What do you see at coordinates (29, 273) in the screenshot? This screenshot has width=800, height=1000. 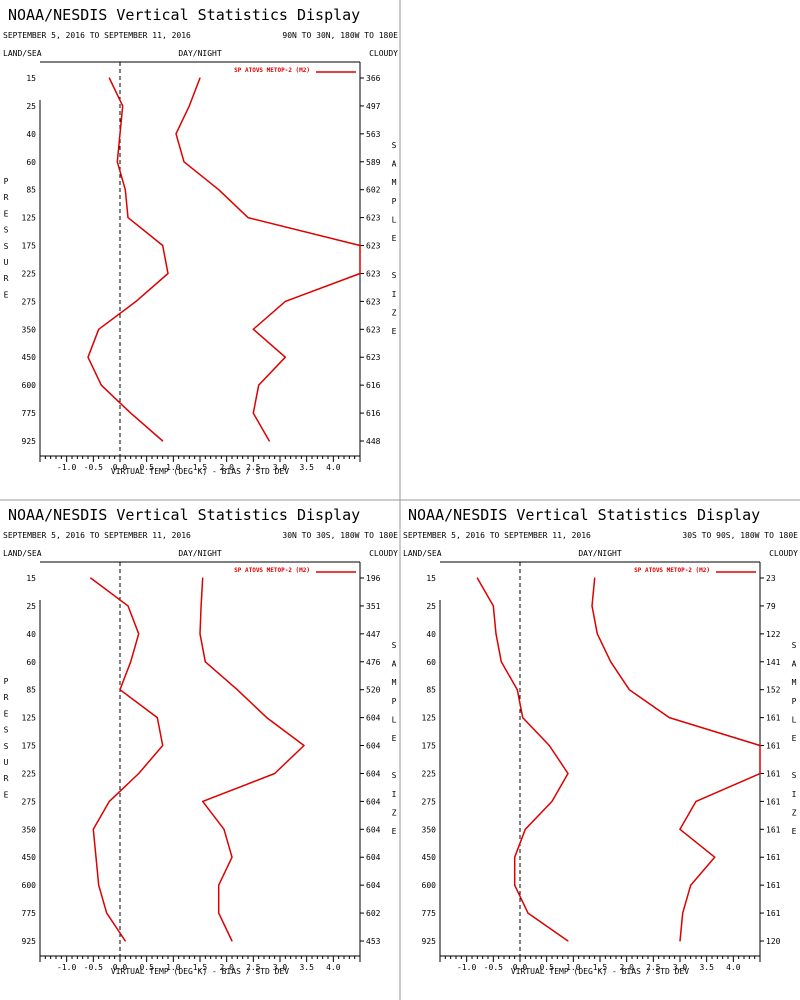 I see `pressure-level-label: 225` at bounding box center [29, 273].